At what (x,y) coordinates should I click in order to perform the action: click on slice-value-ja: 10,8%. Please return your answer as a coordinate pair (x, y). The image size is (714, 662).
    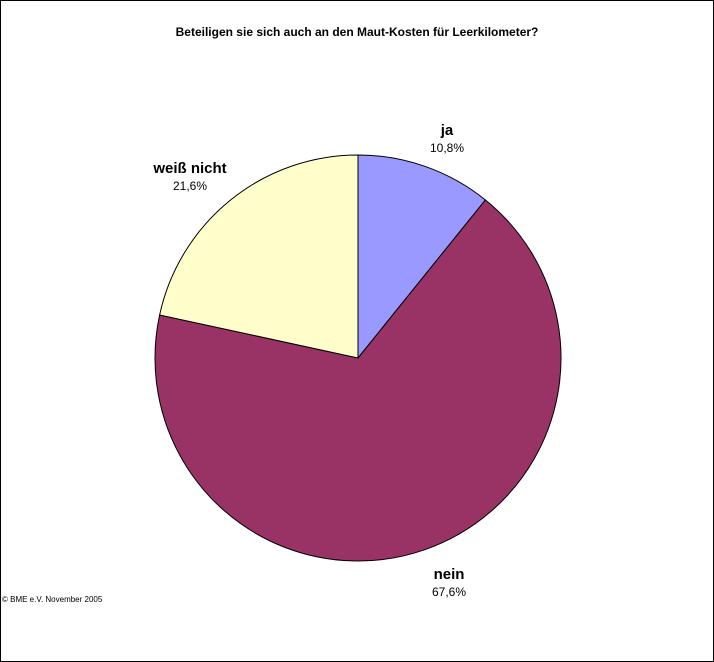
    Looking at the image, I should click on (447, 148).